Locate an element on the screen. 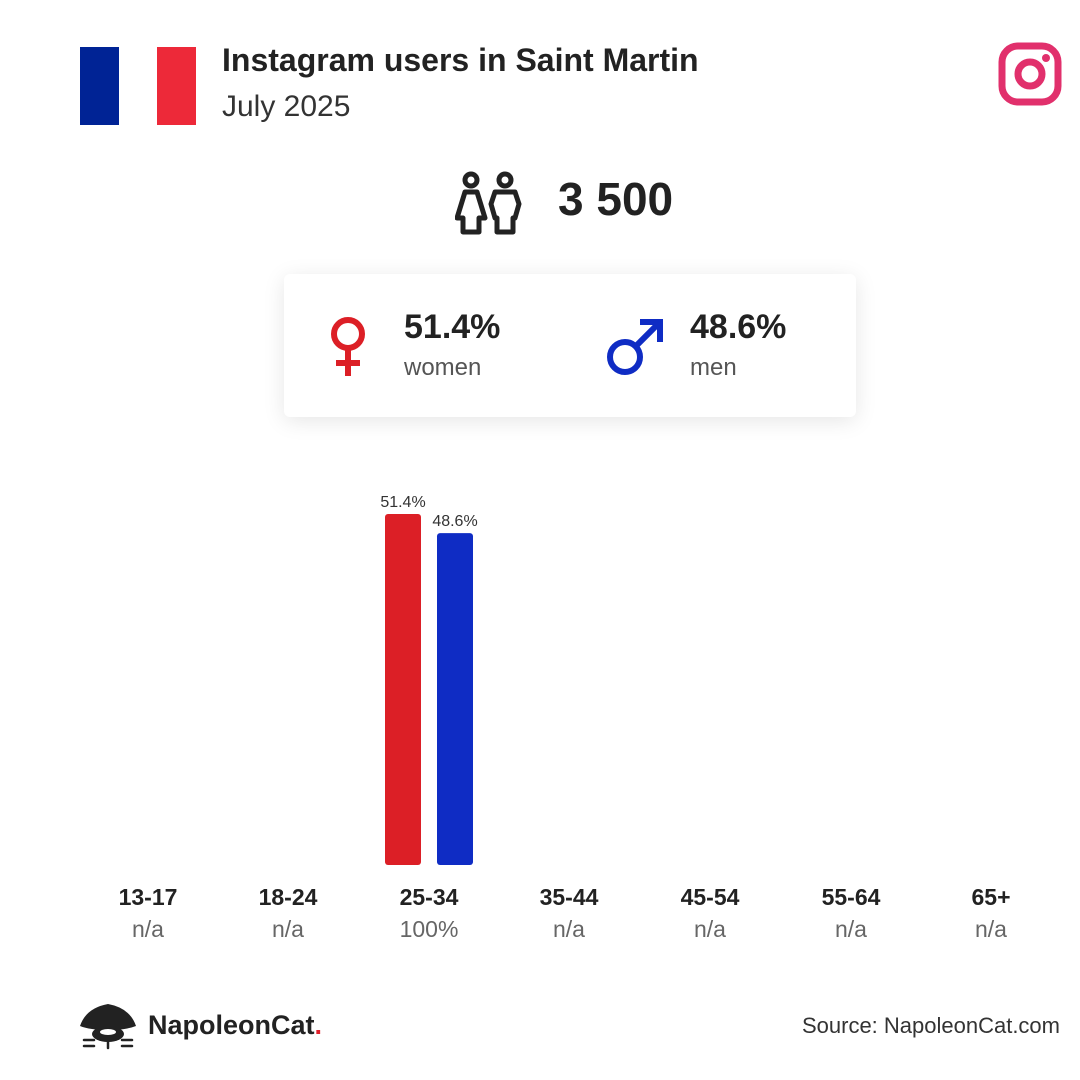  flag-stripe-white is located at coordinates (138, 86).